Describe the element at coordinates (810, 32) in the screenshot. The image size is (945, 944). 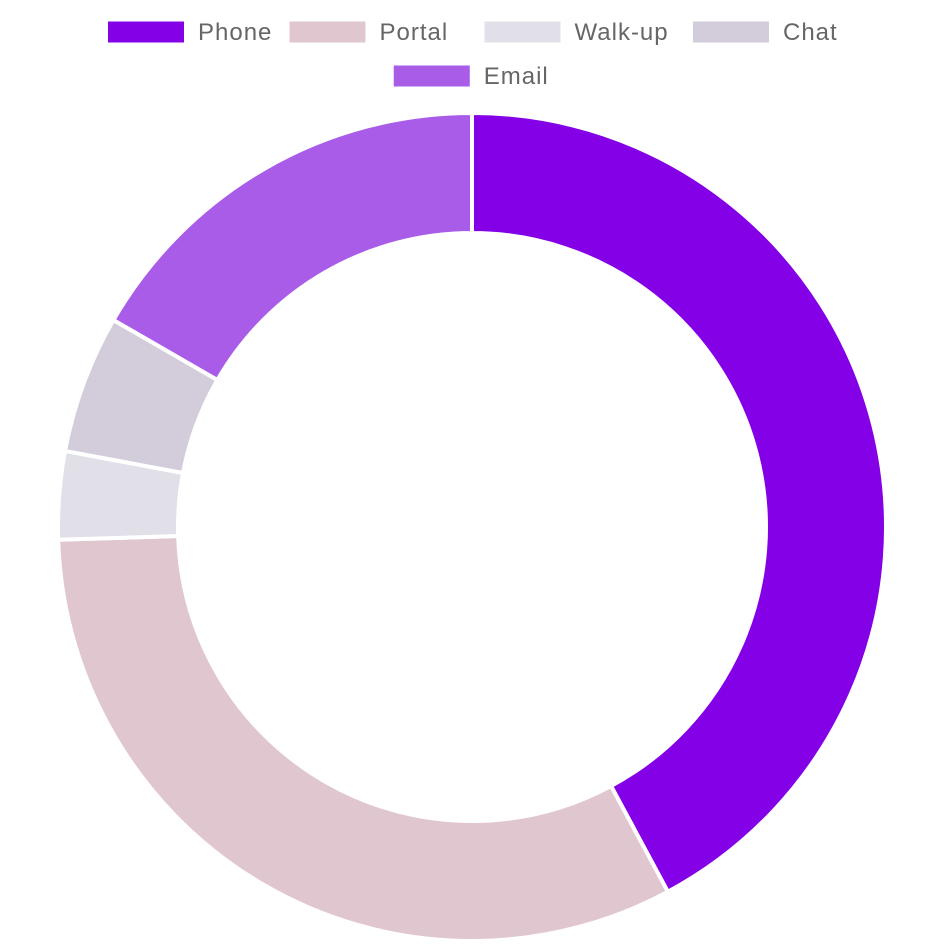
I see `legend-label-chat: Chat` at that location.